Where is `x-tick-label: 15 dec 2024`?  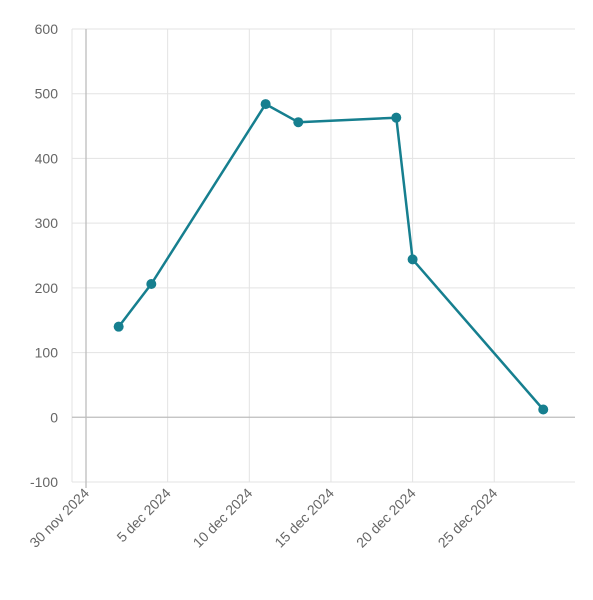 x-tick-label: 15 dec 2024 is located at coordinates (304, 518).